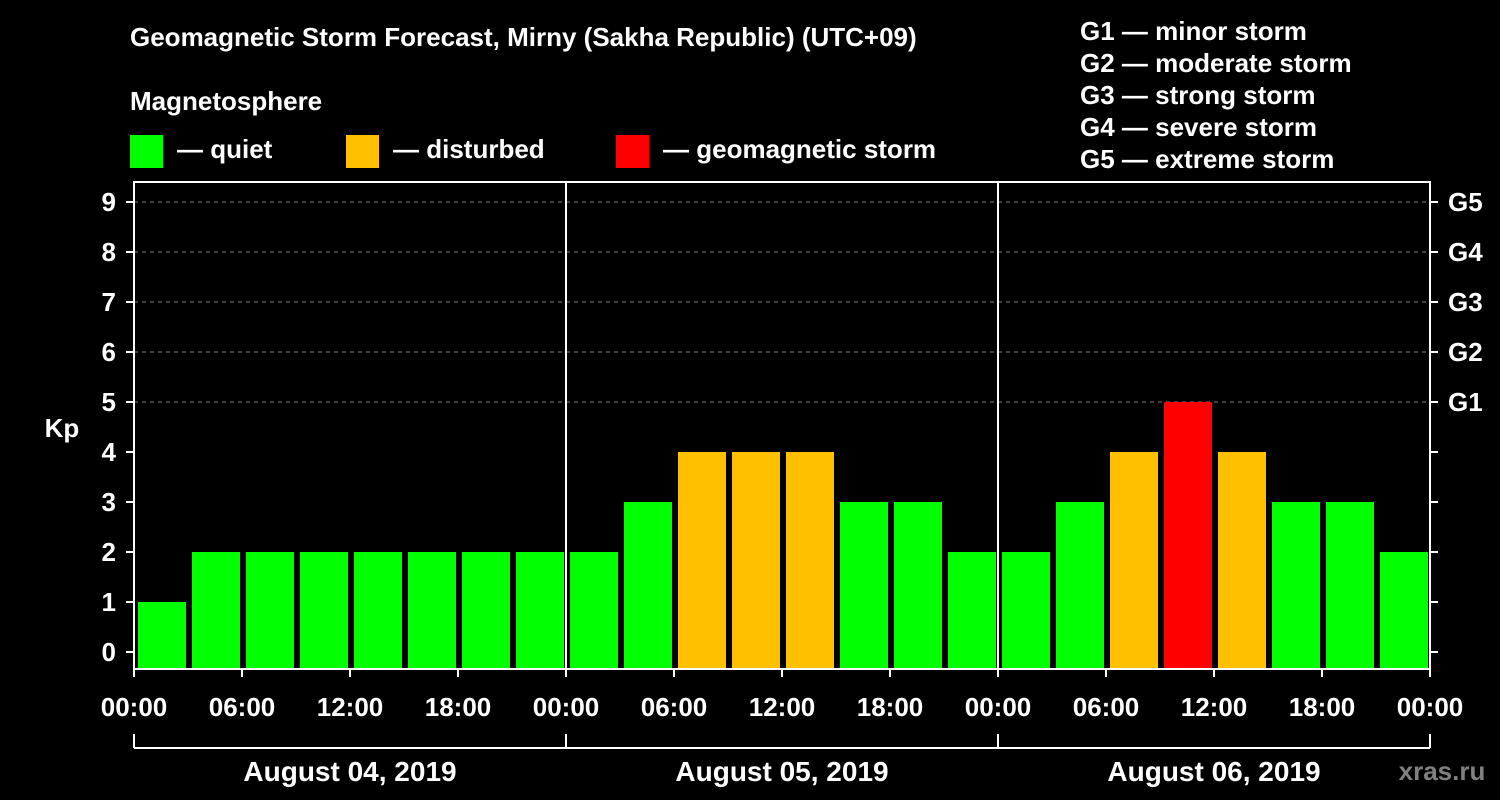  I want to click on day-label: August 04, 2019, so click(349, 771).